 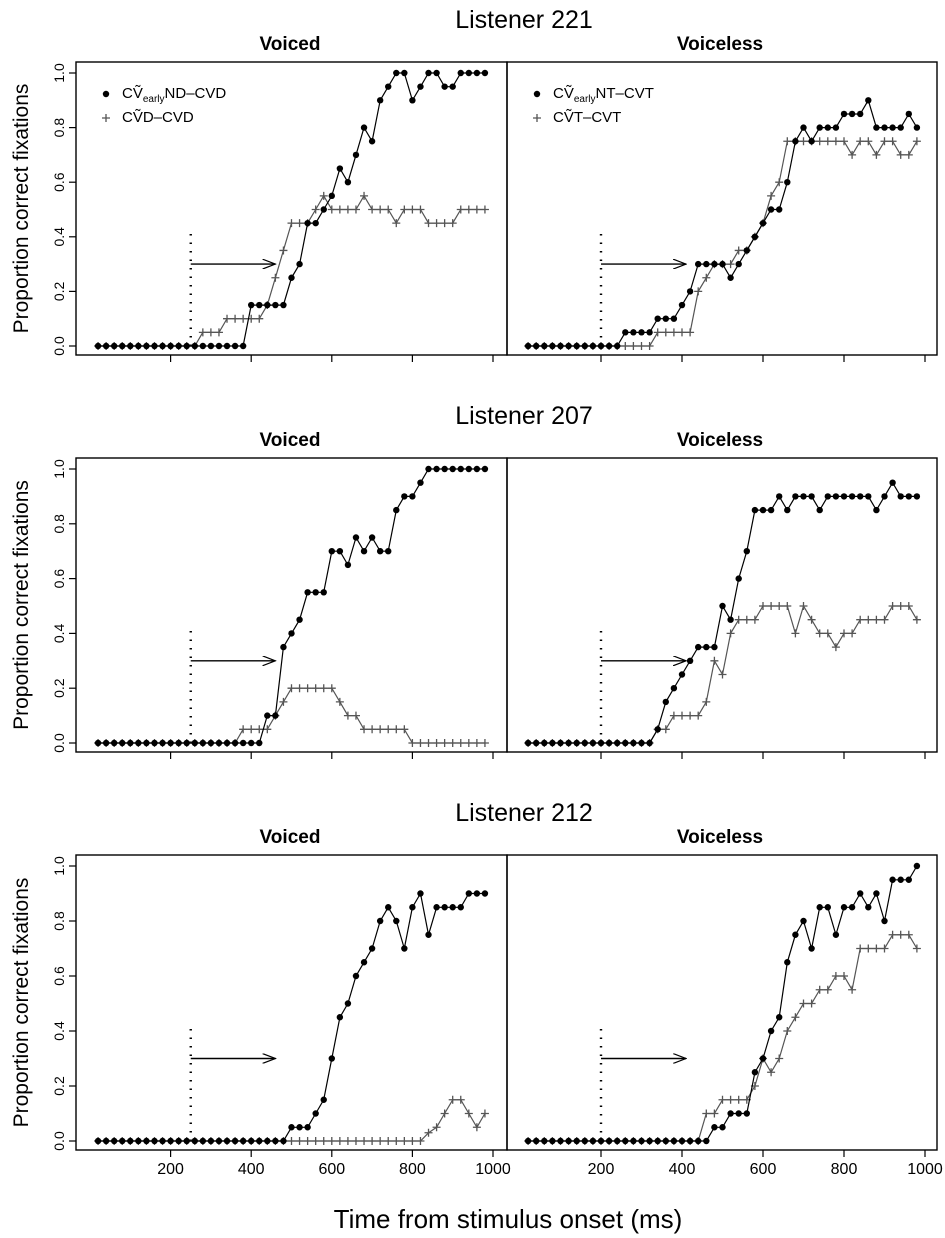 What do you see at coordinates (585, 99) in the screenshot?
I see `legend-entry-sub: early` at bounding box center [585, 99].